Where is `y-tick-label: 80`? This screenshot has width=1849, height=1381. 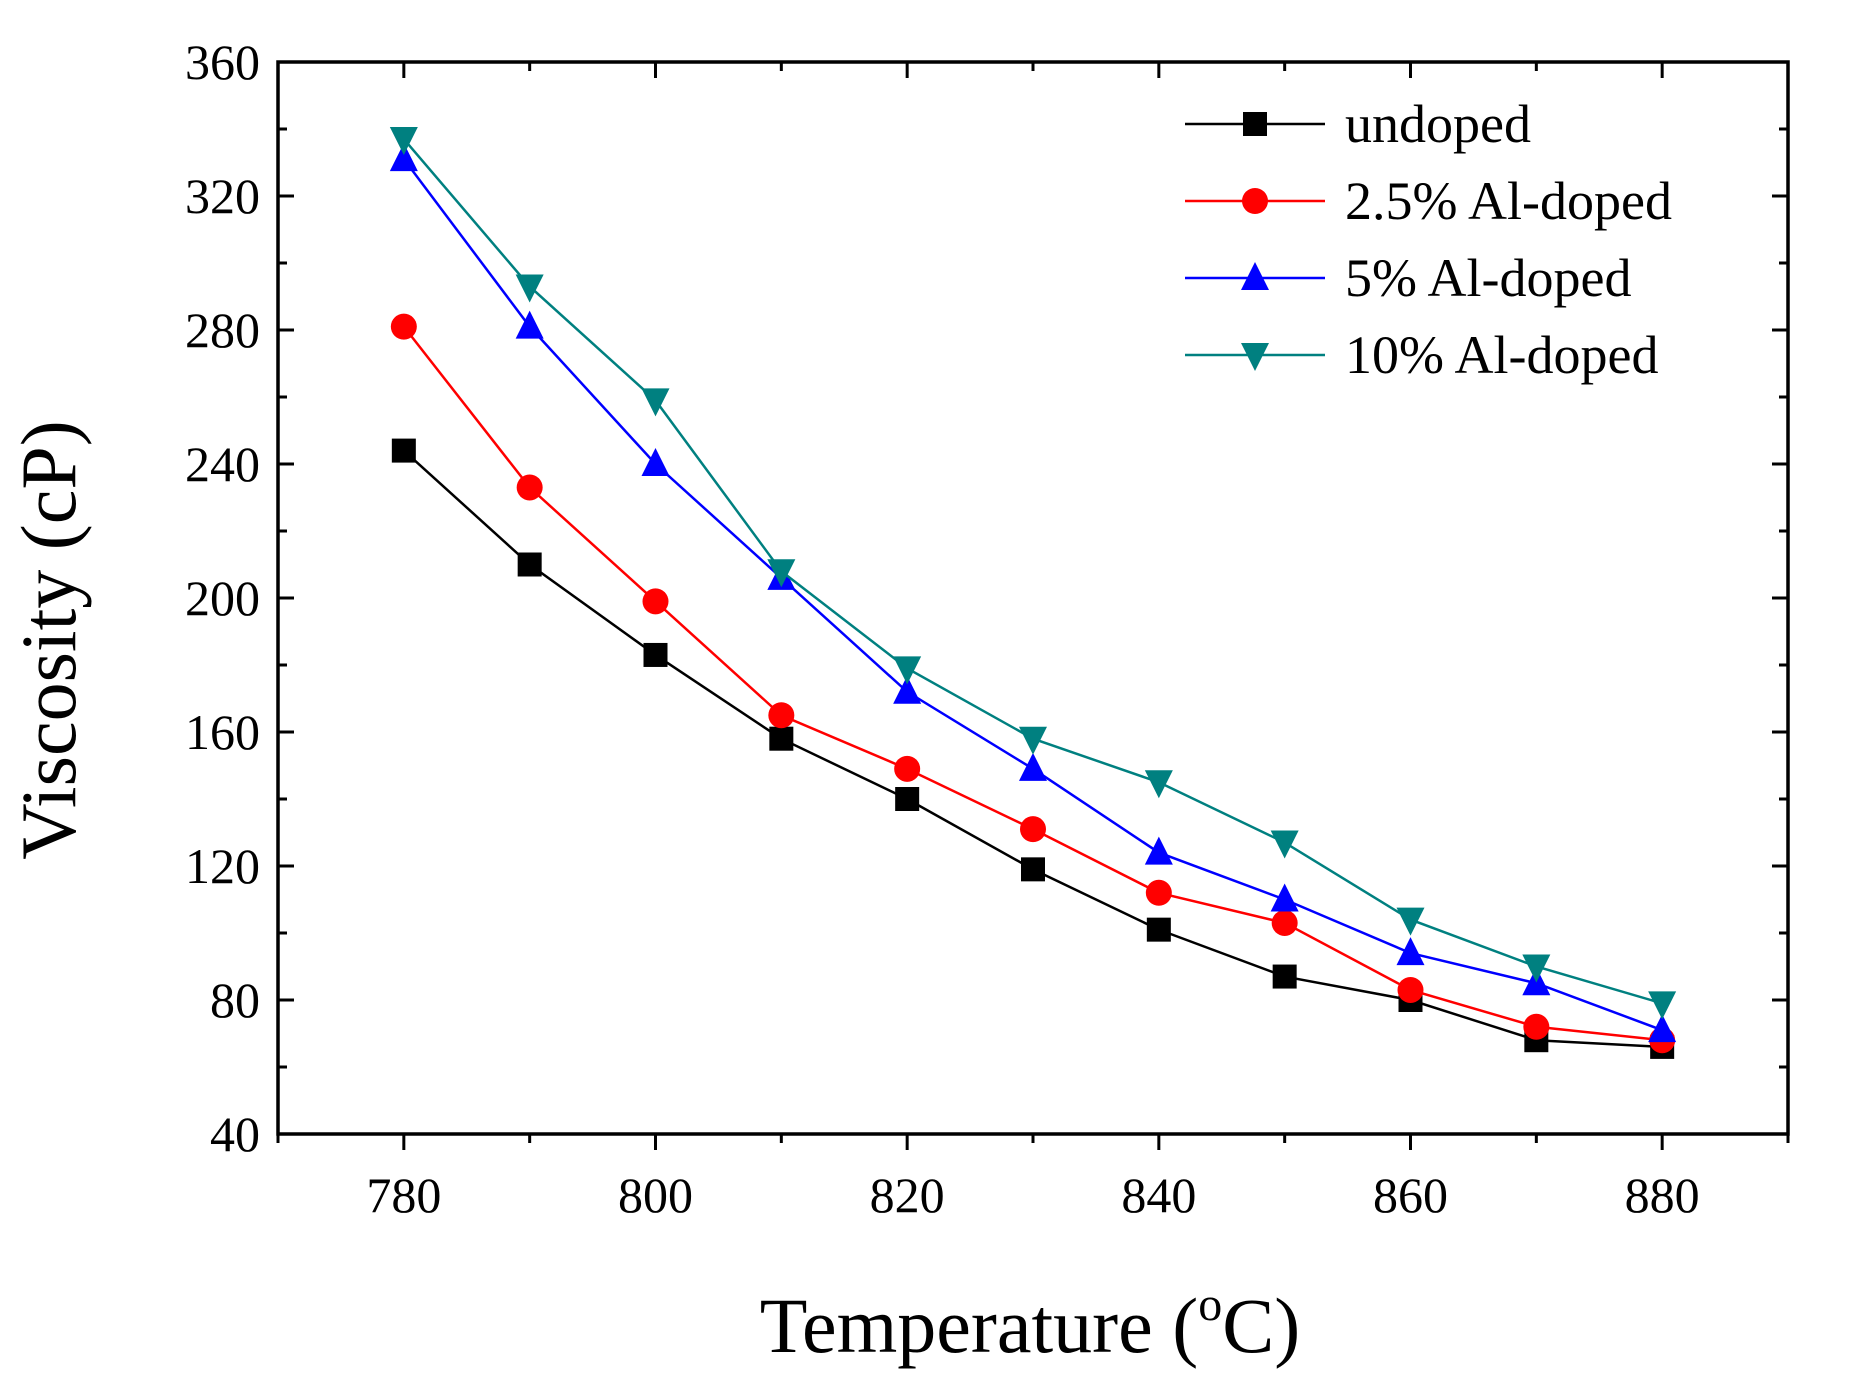 y-tick-label: 80 is located at coordinates (235, 1000).